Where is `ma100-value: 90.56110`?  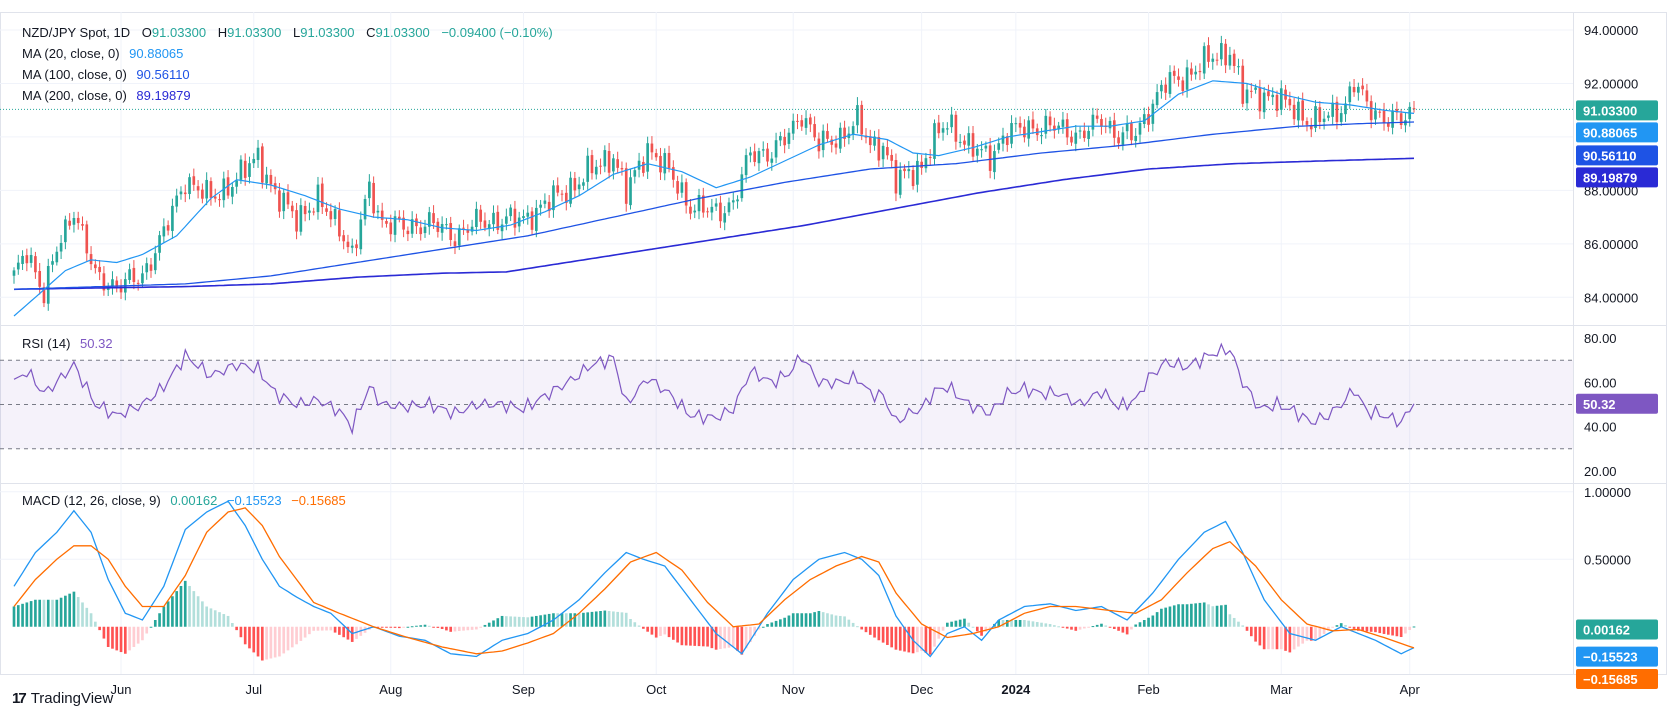 ma100-value: 90.56110 is located at coordinates (162, 74).